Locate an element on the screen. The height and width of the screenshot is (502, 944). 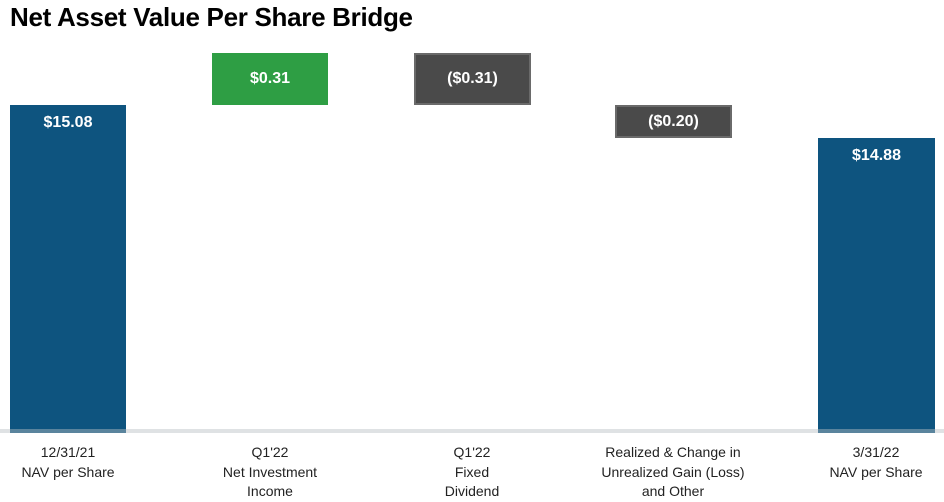
bar-value-label: ($0.31) is located at coordinates (472, 78).